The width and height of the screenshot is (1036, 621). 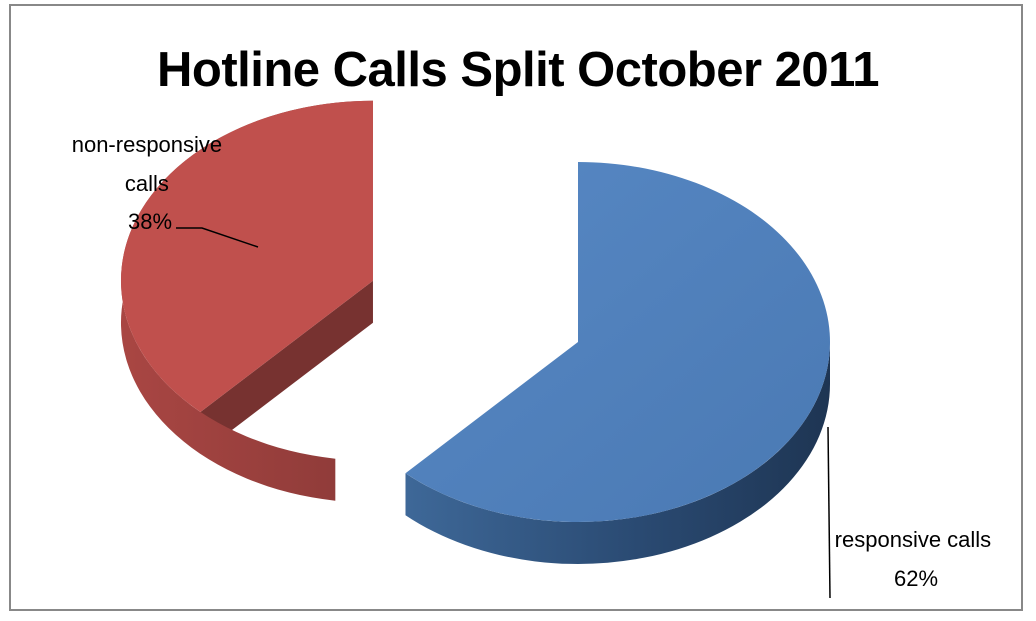 What do you see at coordinates (916, 578) in the screenshot?
I see `slice-percent-responsive: 62%` at bounding box center [916, 578].